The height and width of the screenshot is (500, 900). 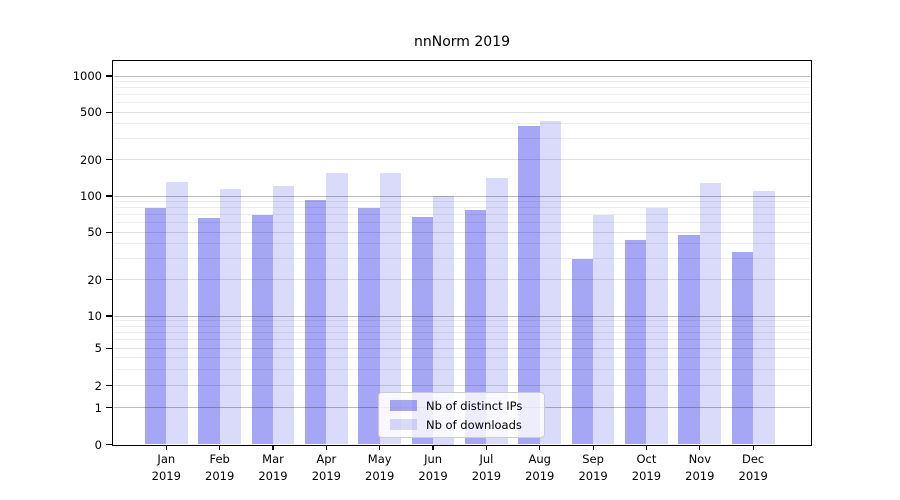 I want to click on bar-downloads-feb-2019, so click(x=230, y=316).